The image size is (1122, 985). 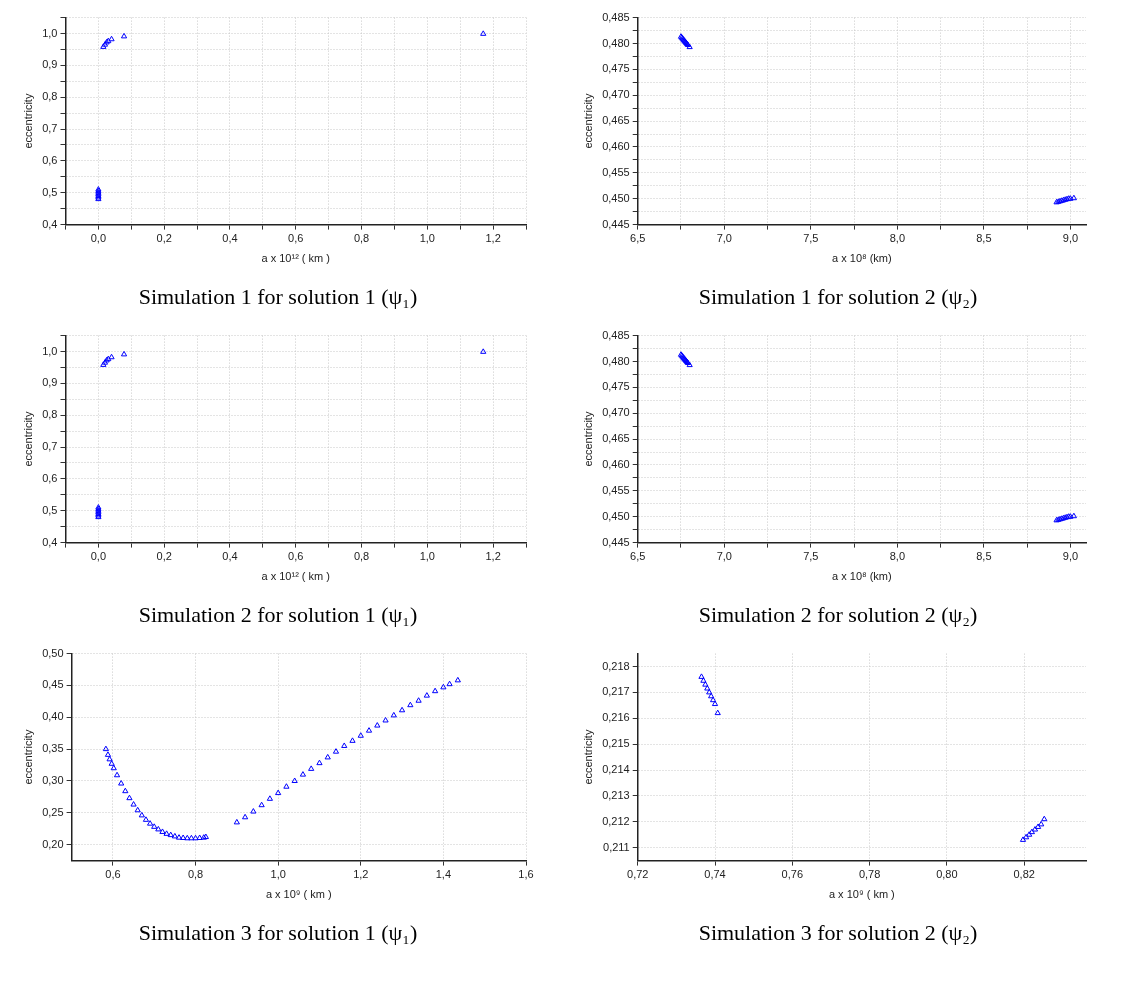 I want to click on text: Simulation 1 for solution 2 (ψ₂), so click(x=838, y=297).